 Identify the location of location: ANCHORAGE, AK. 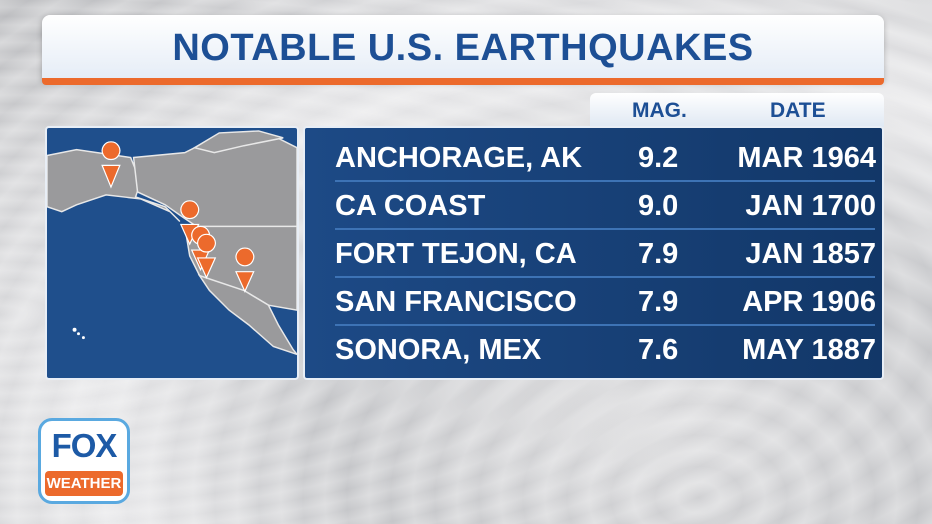
(459, 158).